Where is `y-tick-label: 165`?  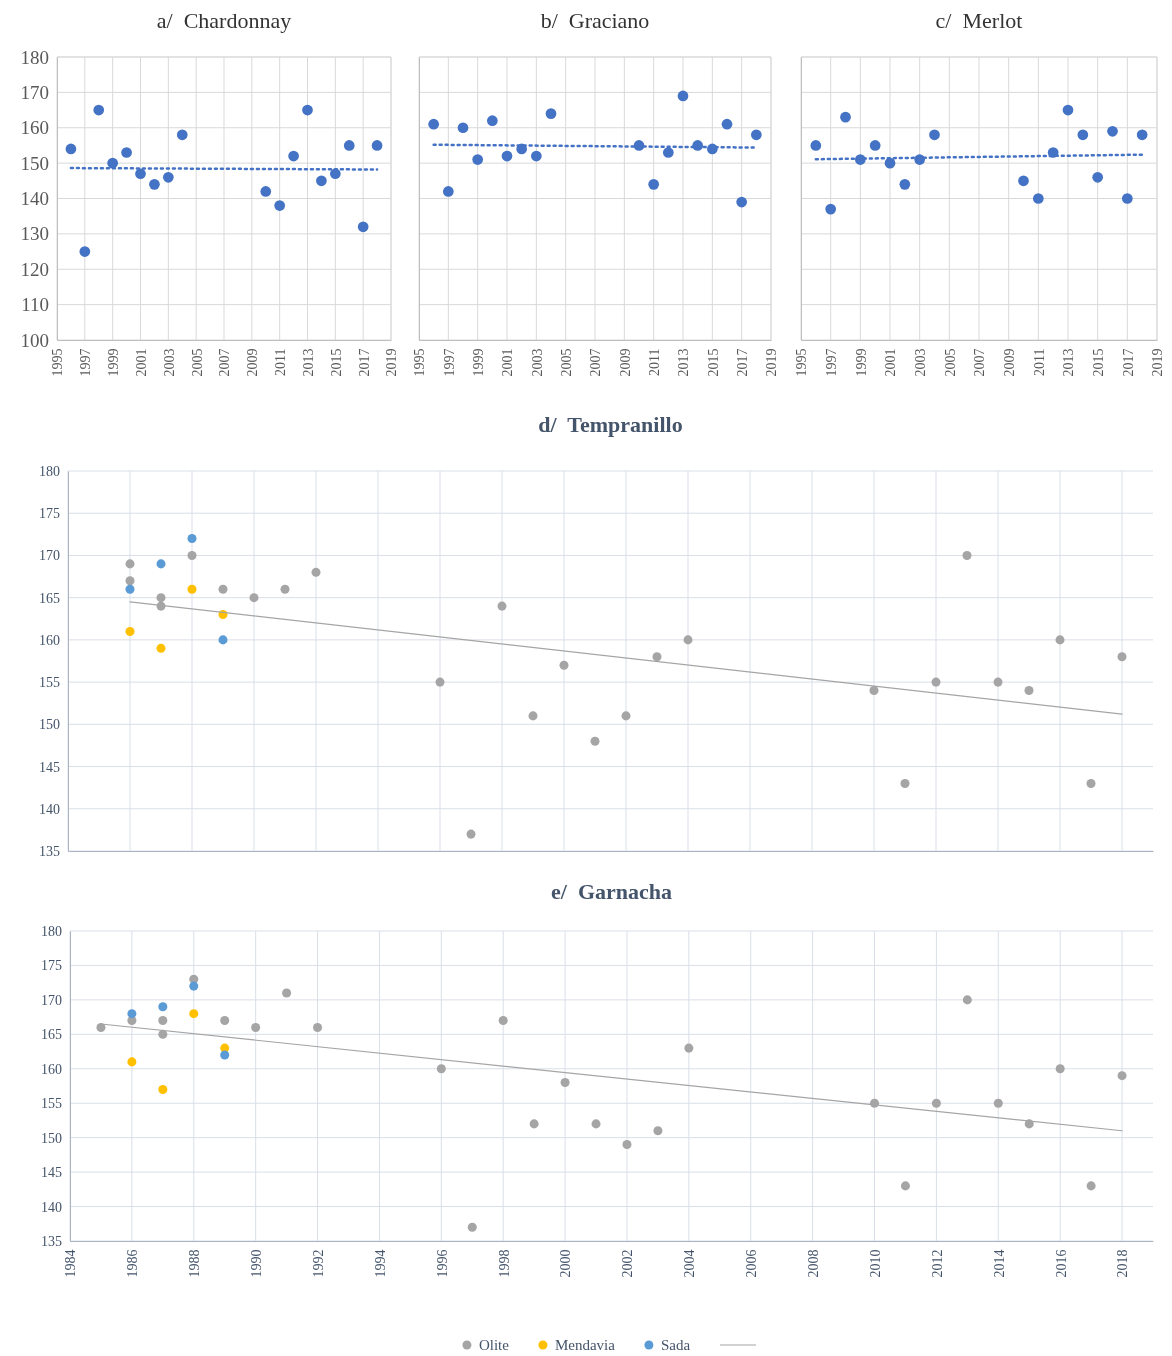
y-tick-label: 165 is located at coordinates (51, 1035).